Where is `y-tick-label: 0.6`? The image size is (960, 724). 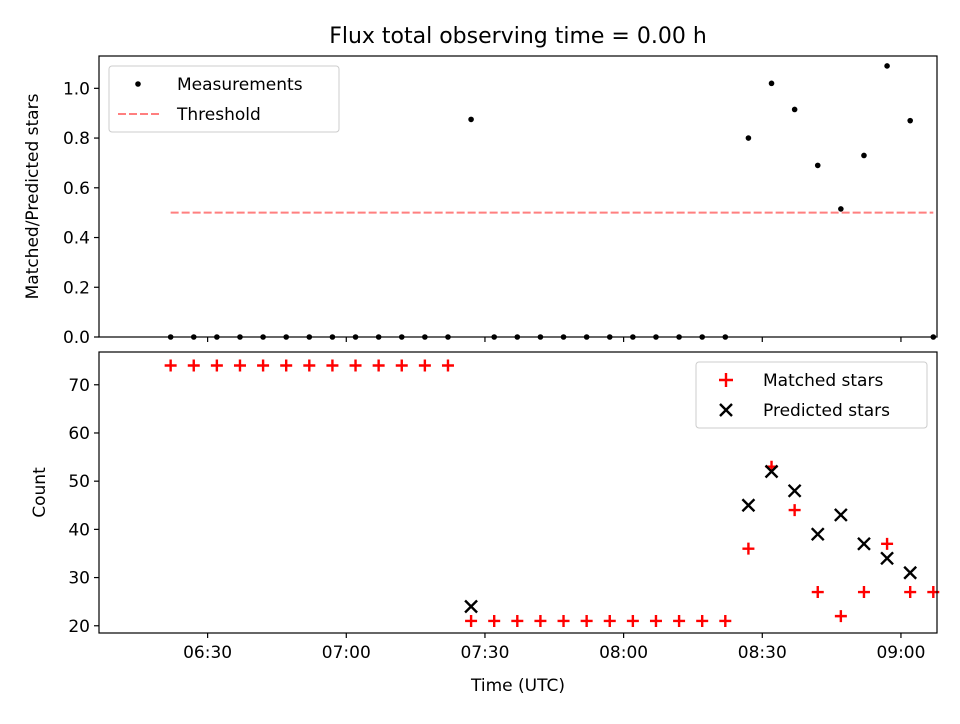 y-tick-label: 0.6 is located at coordinates (76, 189).